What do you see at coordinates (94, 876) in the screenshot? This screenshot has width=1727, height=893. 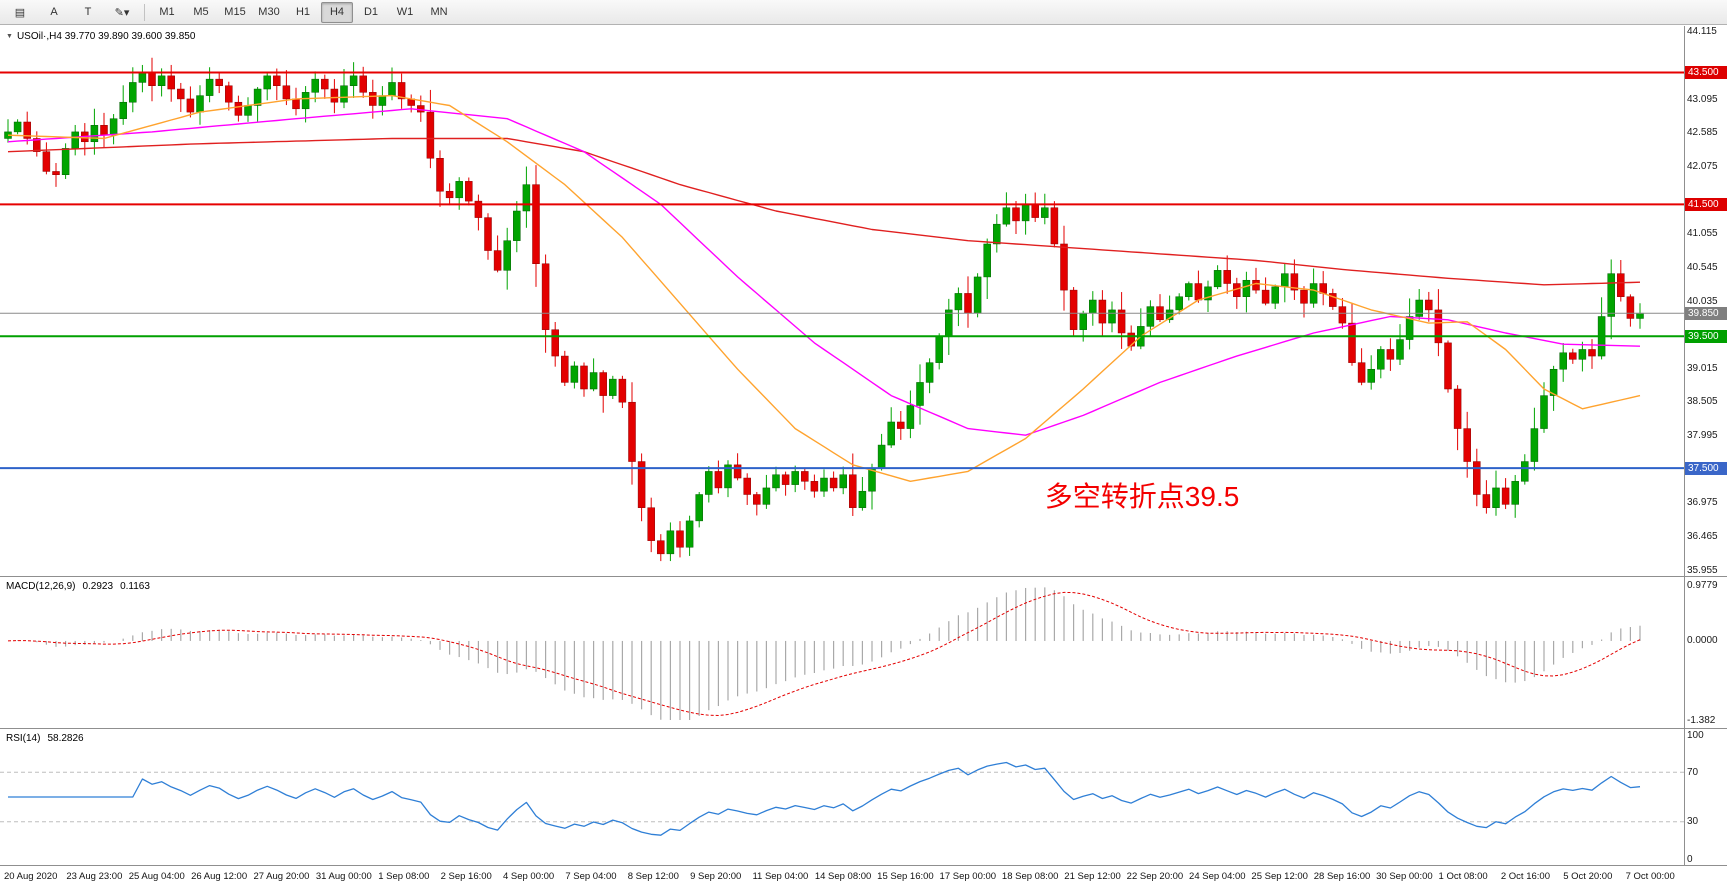 I see `time-axis-label: 23 Aug 23:00` at bounding box center [94, 876].